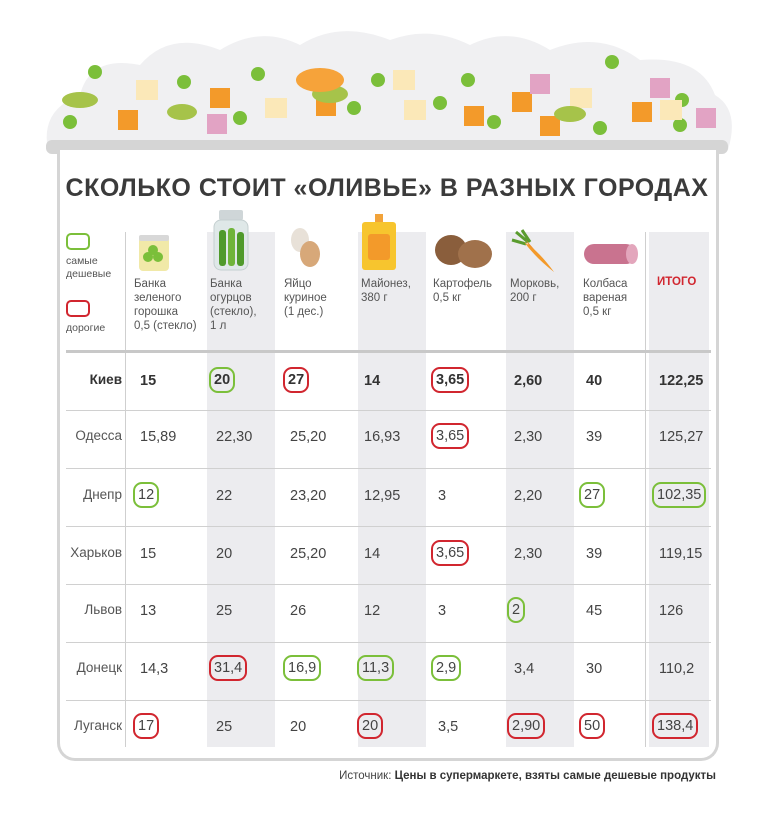 The image size is (774, 828). I want to click on price-cell: 16,93, so click(382, 437).